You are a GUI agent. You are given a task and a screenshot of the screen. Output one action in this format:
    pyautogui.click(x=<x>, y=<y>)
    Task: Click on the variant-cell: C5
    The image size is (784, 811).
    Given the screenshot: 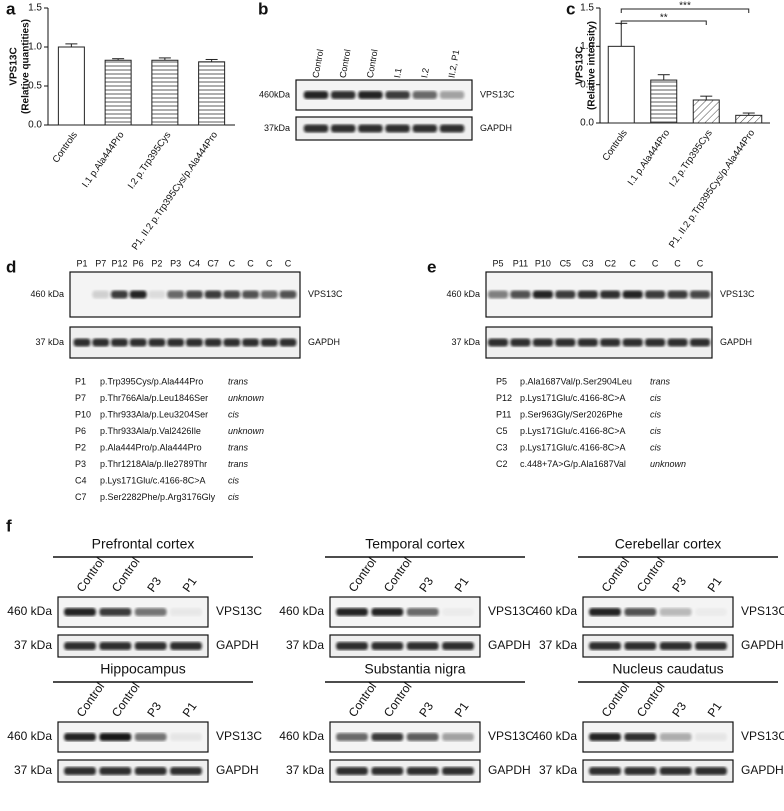 What is the action you would take?
    pyautogui.click(x=502, y=431)
    